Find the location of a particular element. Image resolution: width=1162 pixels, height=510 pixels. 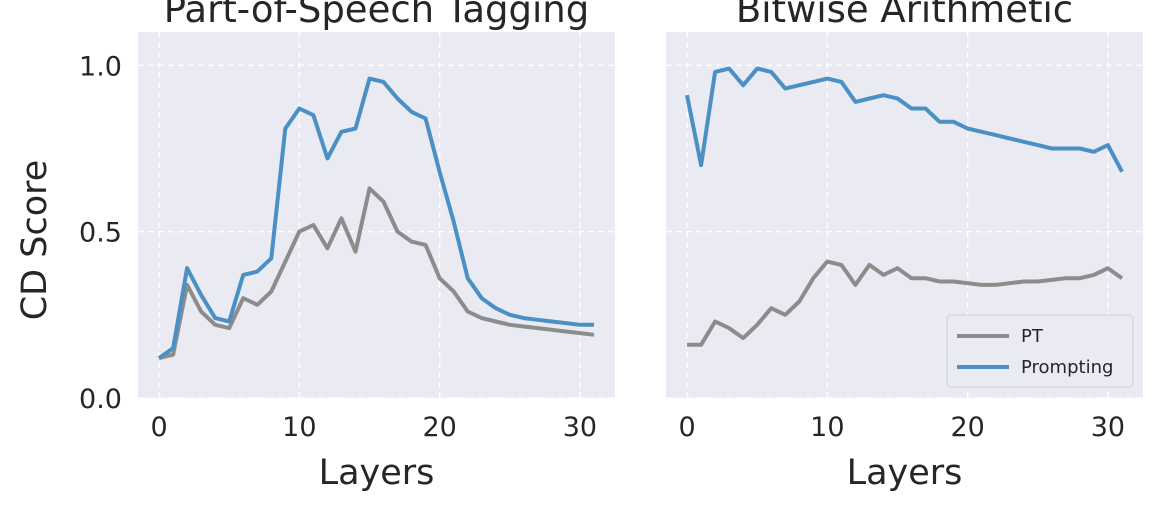

legend-label: PT is located at coordinates (1032, 336).